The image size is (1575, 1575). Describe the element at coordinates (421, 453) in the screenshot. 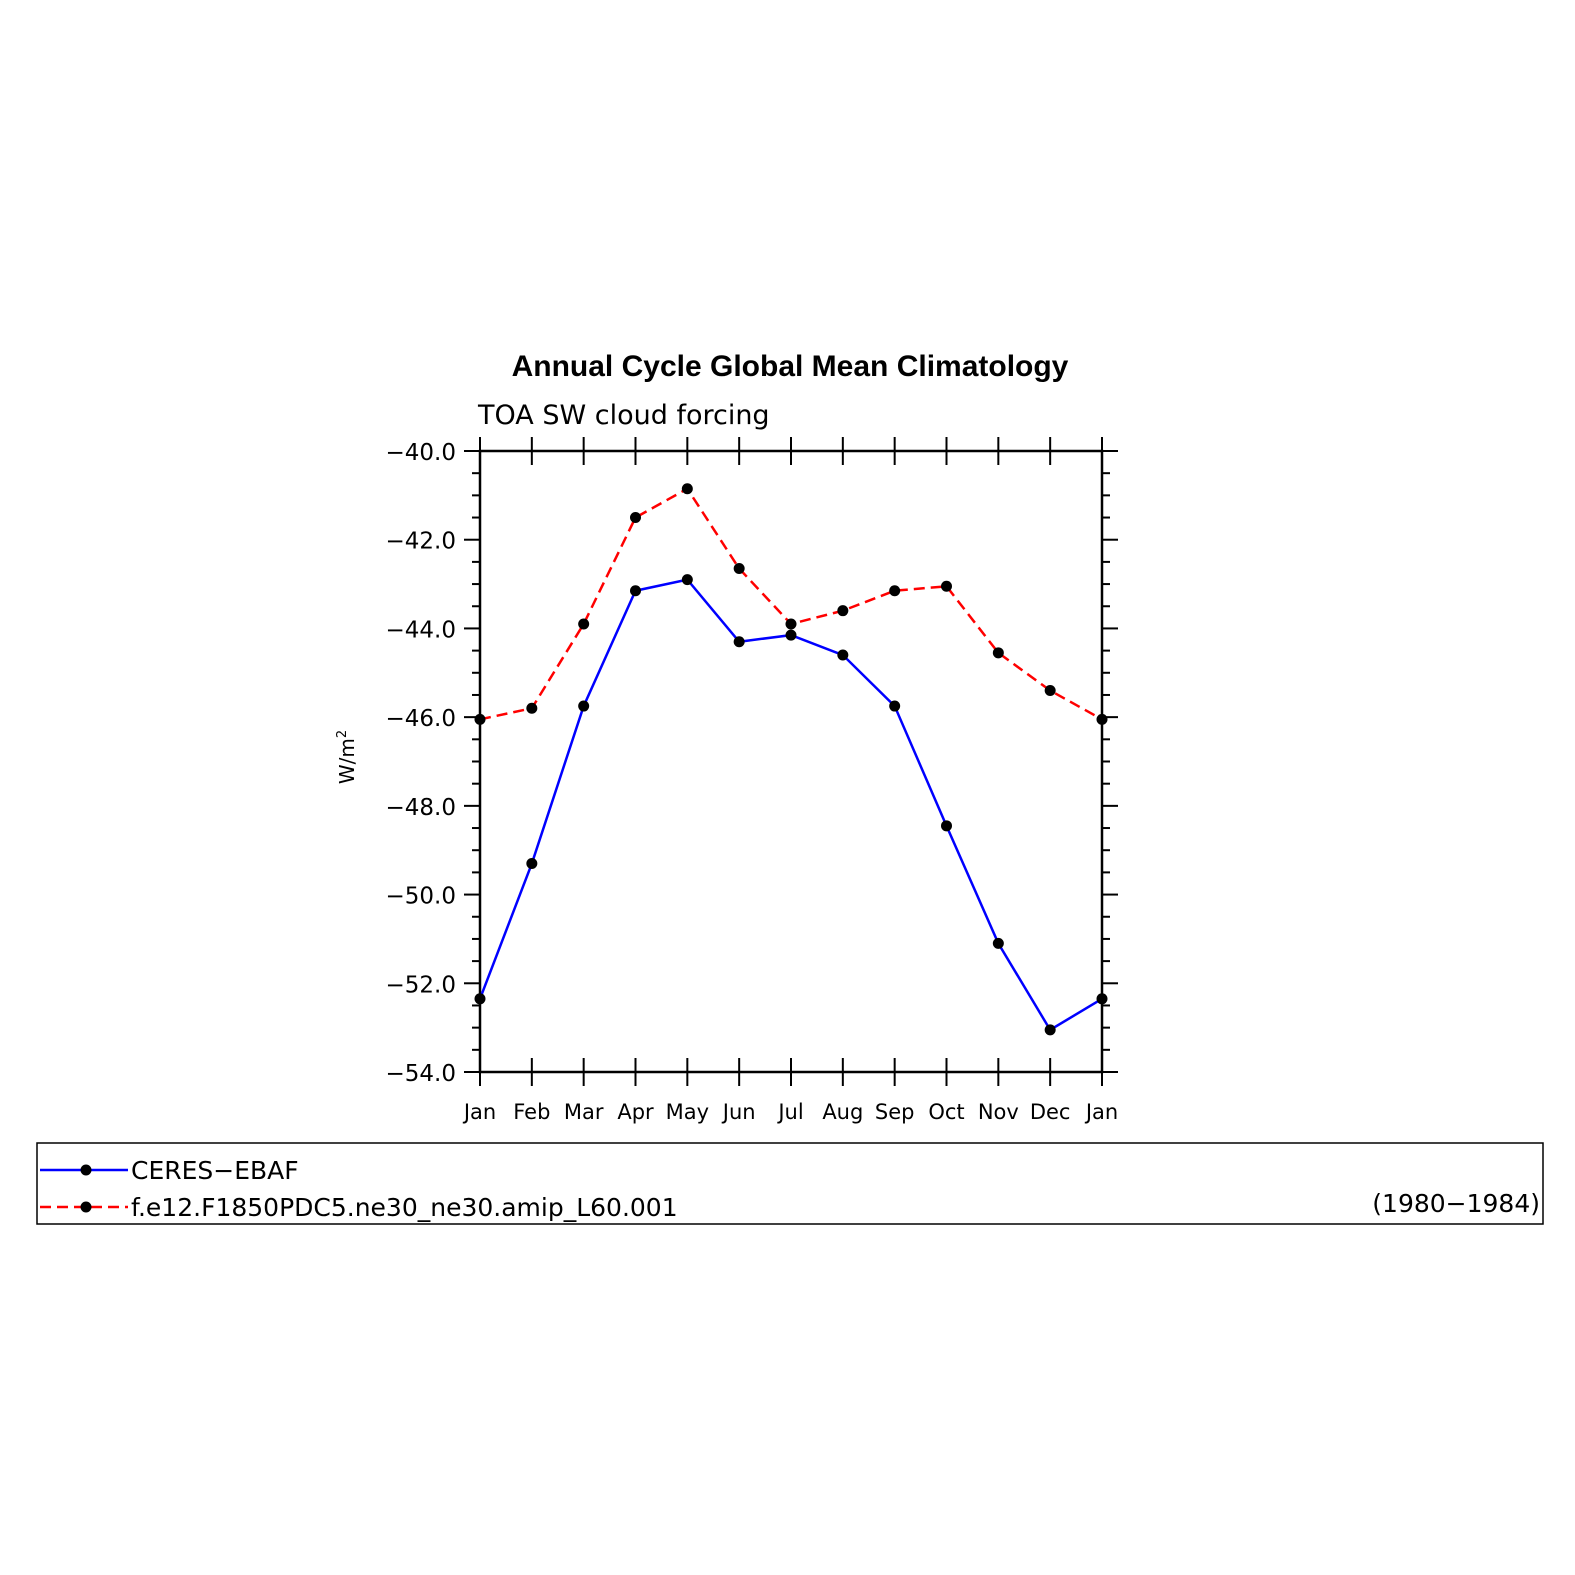

I see `y-tick-label: −40.0` at that location.